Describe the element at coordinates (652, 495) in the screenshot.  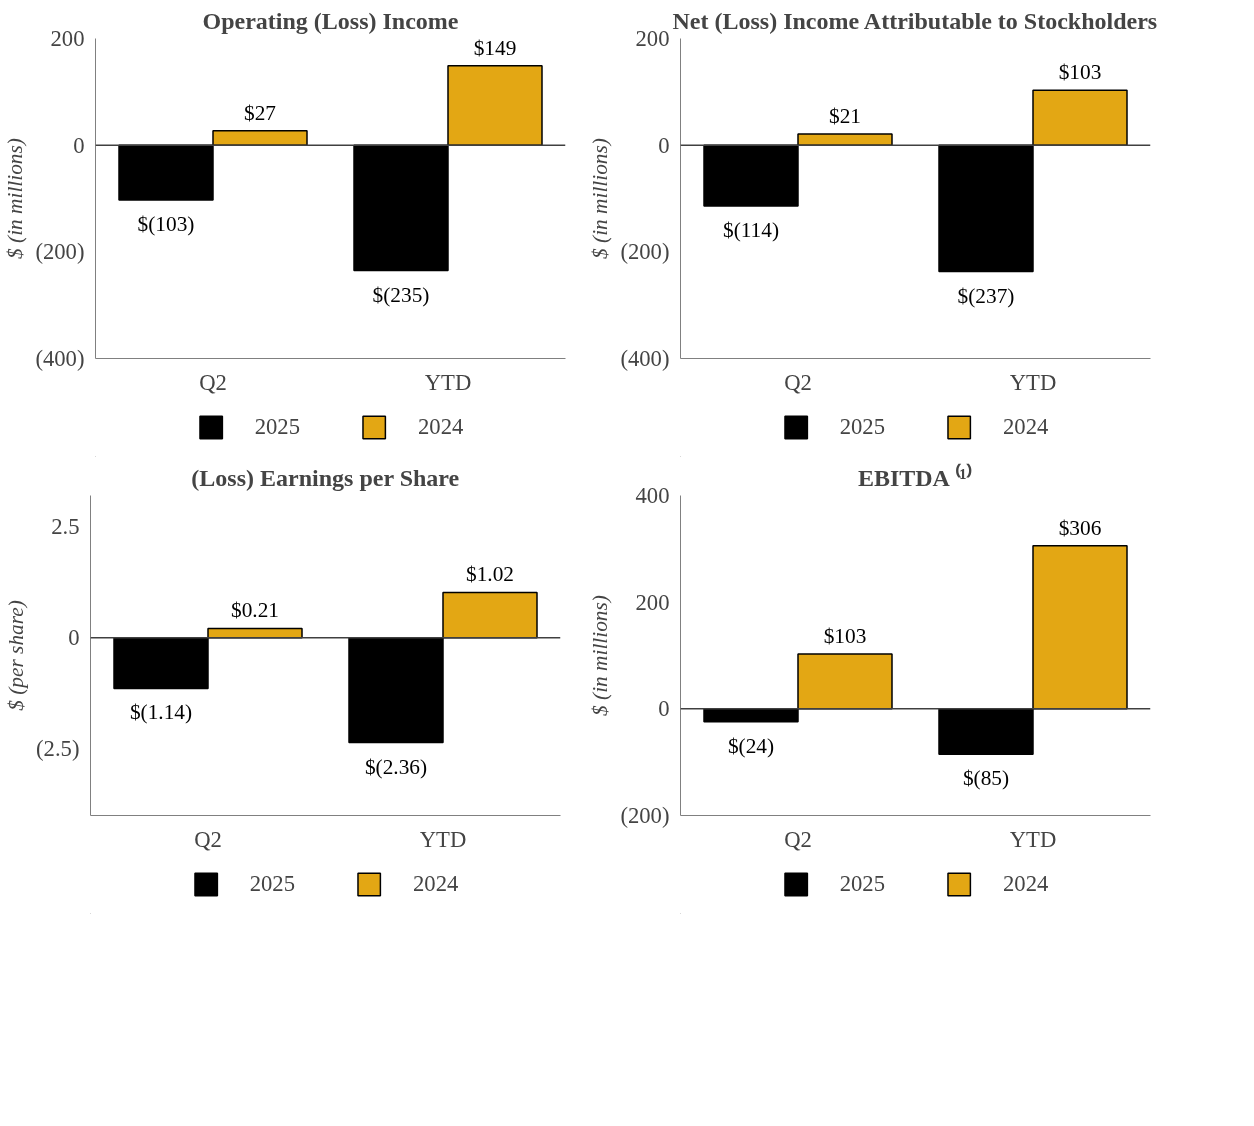
I see `y-tick-label: 400` at that location.